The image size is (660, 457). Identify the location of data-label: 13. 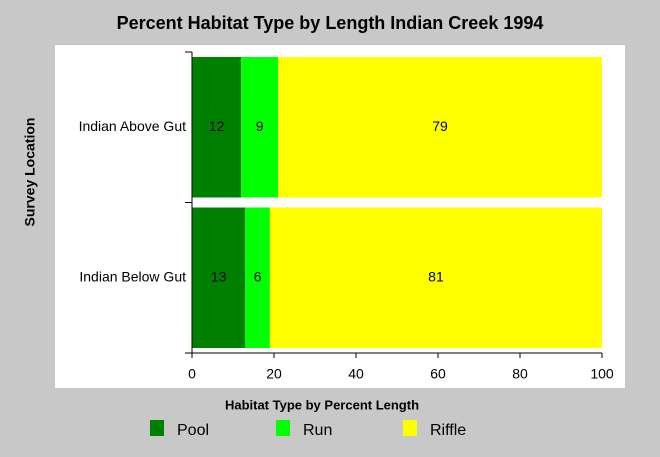
(219, 276).